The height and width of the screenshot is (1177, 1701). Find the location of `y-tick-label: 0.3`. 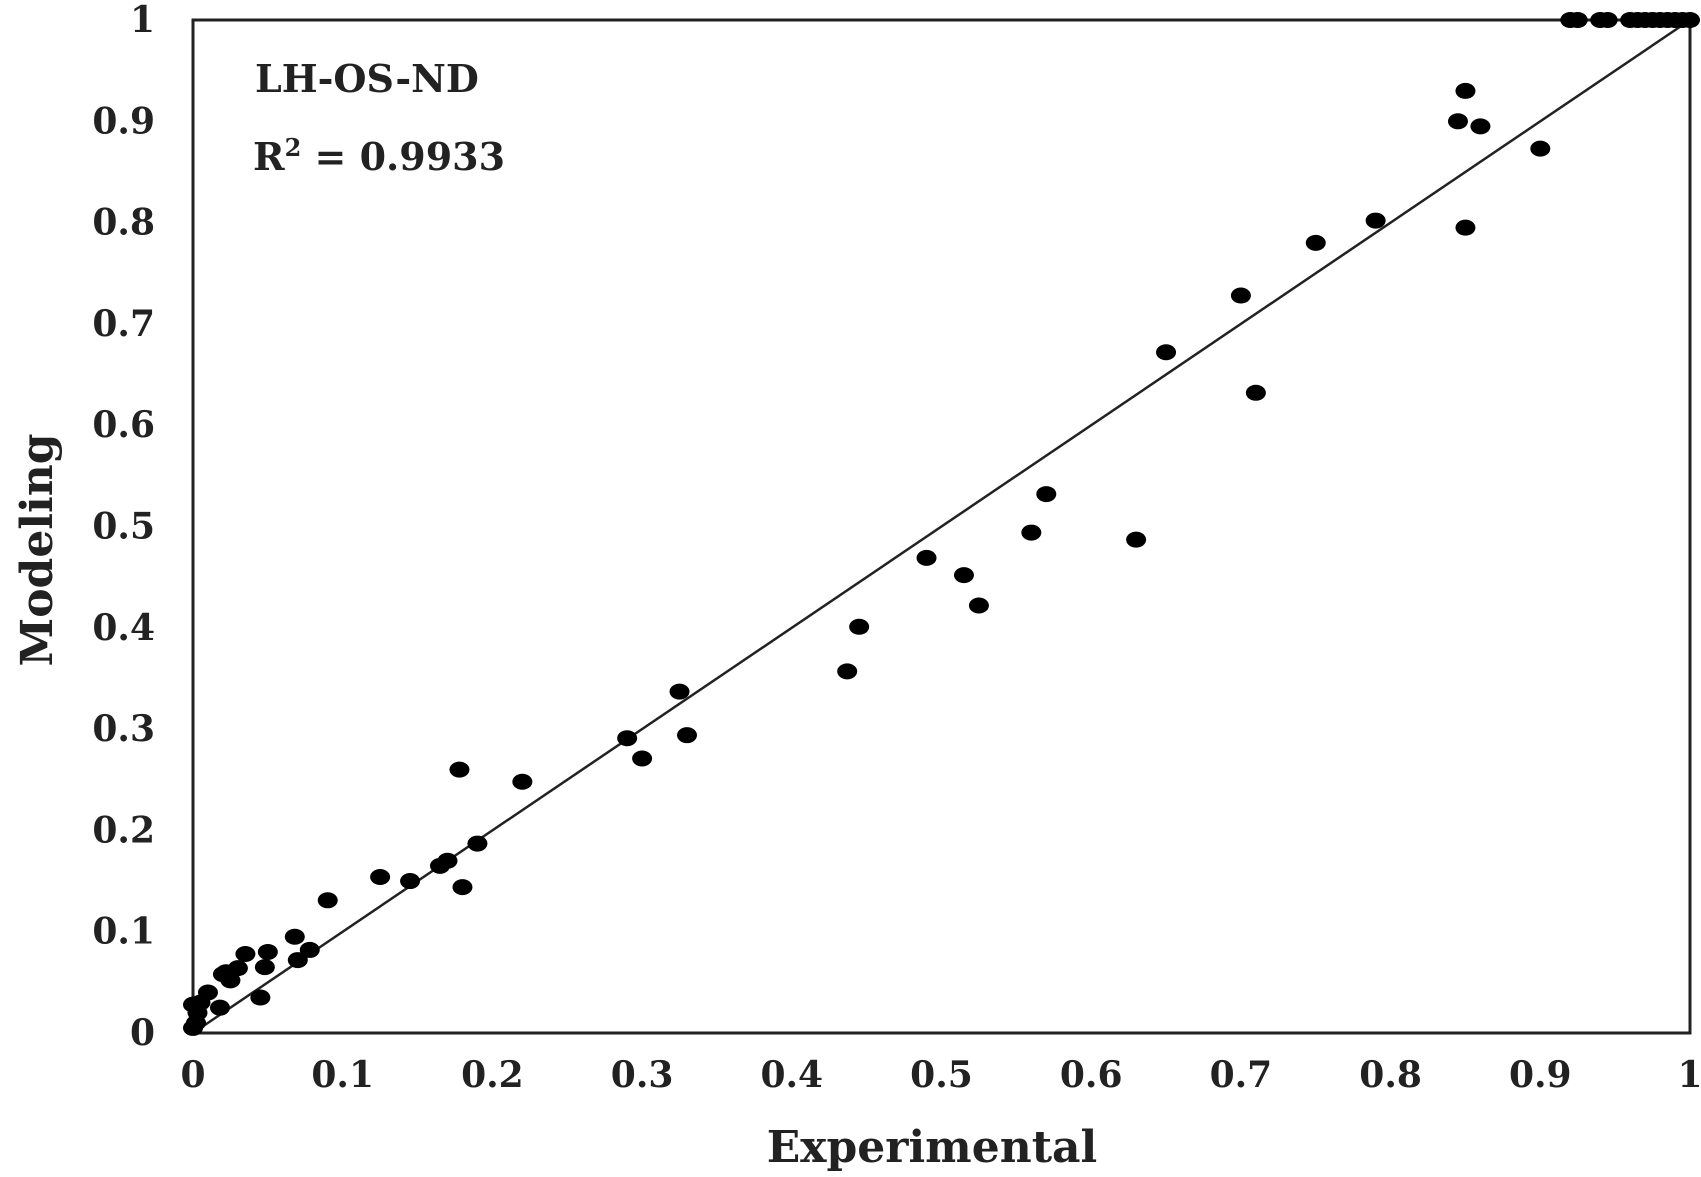

y-tick-label: 0.3 is located at coordinates (123, 729).